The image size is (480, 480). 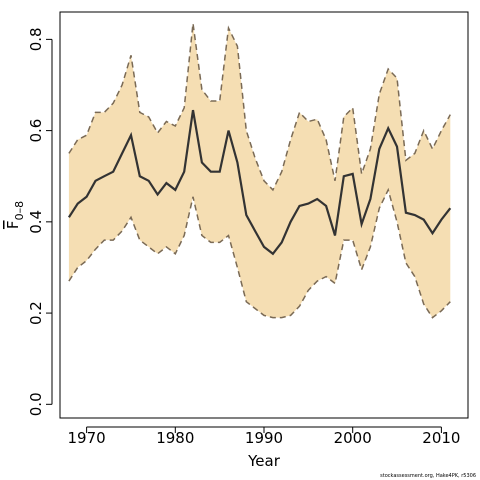 What do you see at coordinates (36, 39) in the screenshot?
I see `y-tick-label: 0.8` at bounding box center [36, 39].